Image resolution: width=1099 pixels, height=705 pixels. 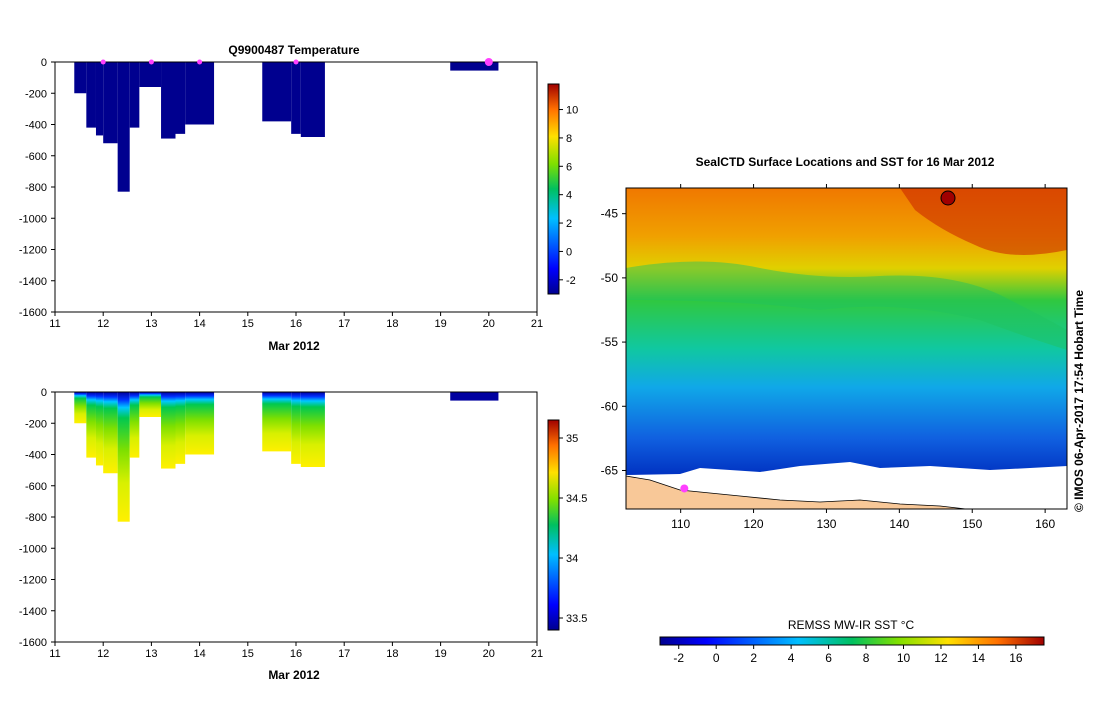 I want to click on lat-tick-label: -65, so click(x=610, y=470).